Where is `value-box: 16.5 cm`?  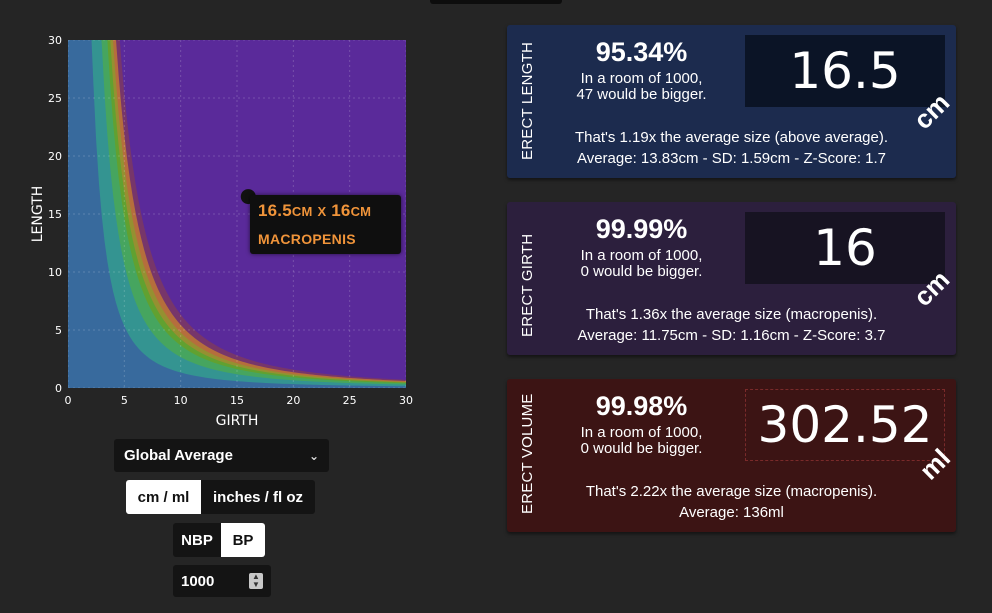
value-box: 16.5 cm is located at coordinates (850, 85).